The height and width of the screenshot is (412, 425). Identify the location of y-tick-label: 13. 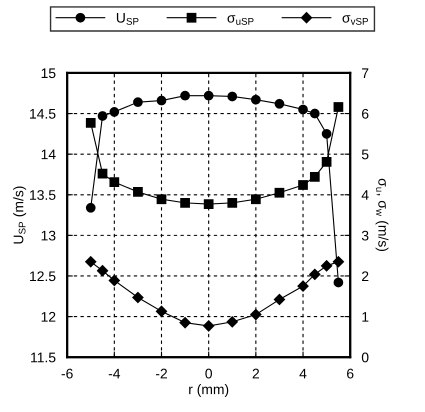
(49, 235).